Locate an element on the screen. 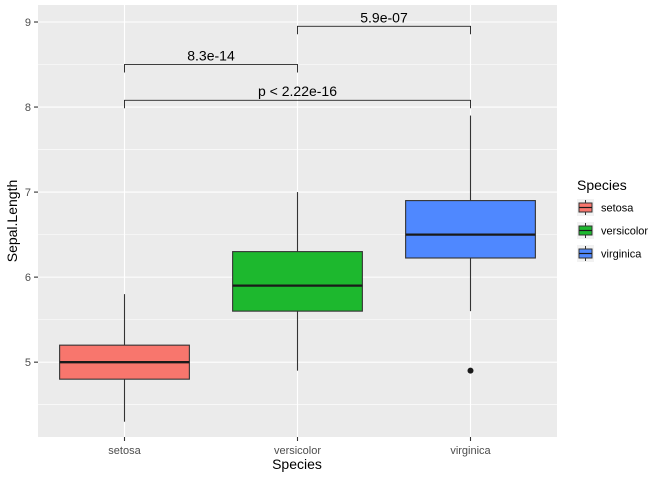 The height and width of the screenshot is (485, 672). box-versicolor is located at coordinates (297, 281).